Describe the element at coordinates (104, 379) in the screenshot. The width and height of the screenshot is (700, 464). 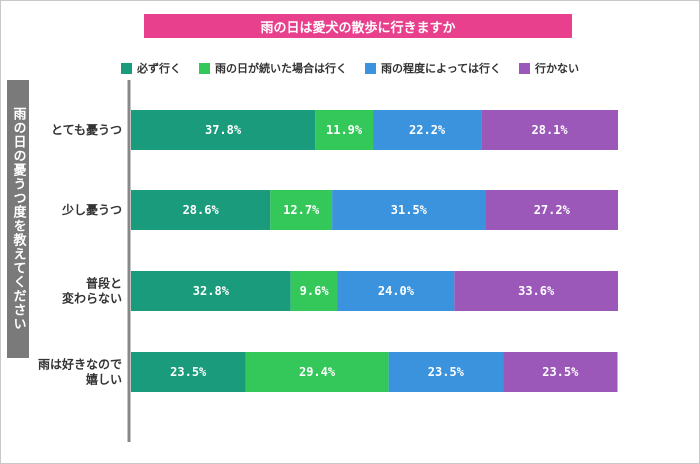
I see `category-label: 嬉しい` at that location.